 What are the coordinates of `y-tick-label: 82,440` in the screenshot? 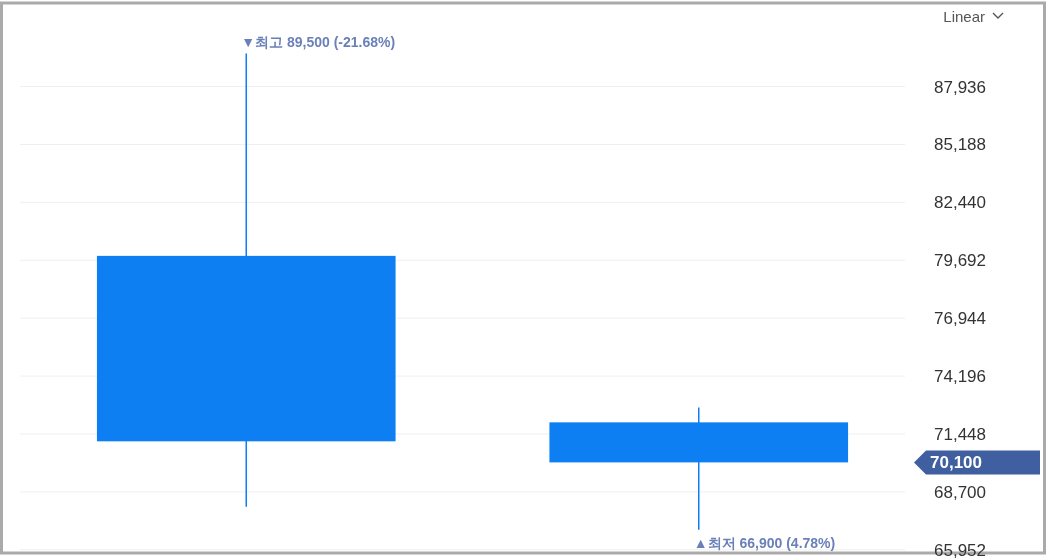 It's located at (960, 203).